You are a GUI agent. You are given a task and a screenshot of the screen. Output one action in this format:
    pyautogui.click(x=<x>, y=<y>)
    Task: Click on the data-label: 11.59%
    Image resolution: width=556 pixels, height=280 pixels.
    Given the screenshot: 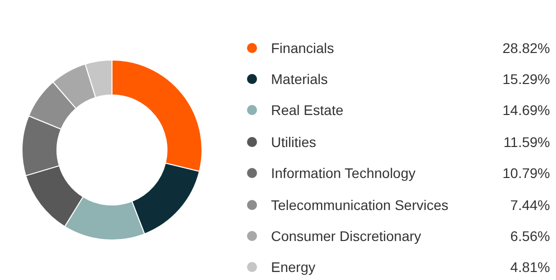 What is the action you would take?
    pyautogui.click(x=527, y=142)
    